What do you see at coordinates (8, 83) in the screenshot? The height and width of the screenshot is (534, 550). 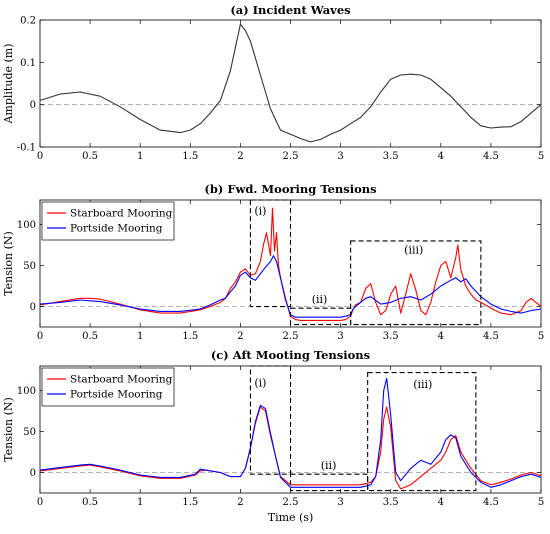 I see `y-axis-label: Amplitude (m)` at bounding box center [8, 83].